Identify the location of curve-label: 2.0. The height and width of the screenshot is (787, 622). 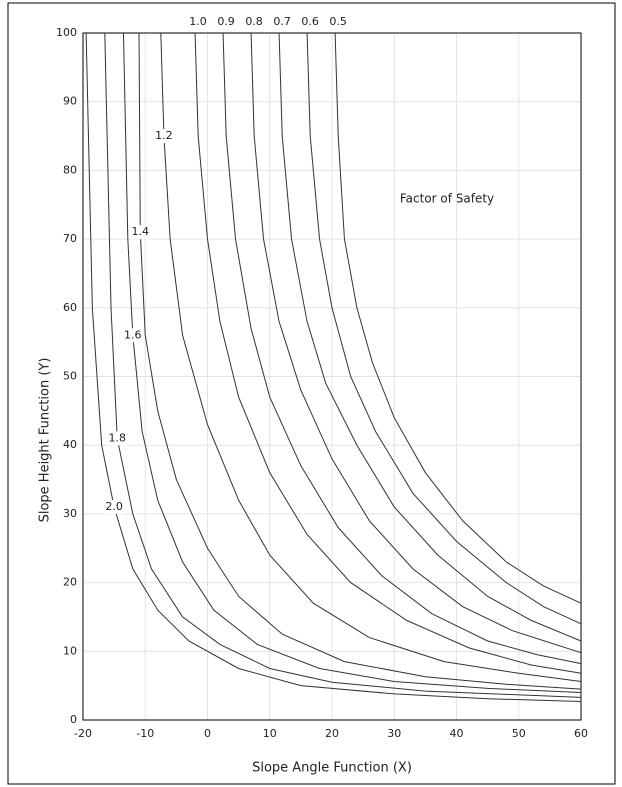
(114, 506).